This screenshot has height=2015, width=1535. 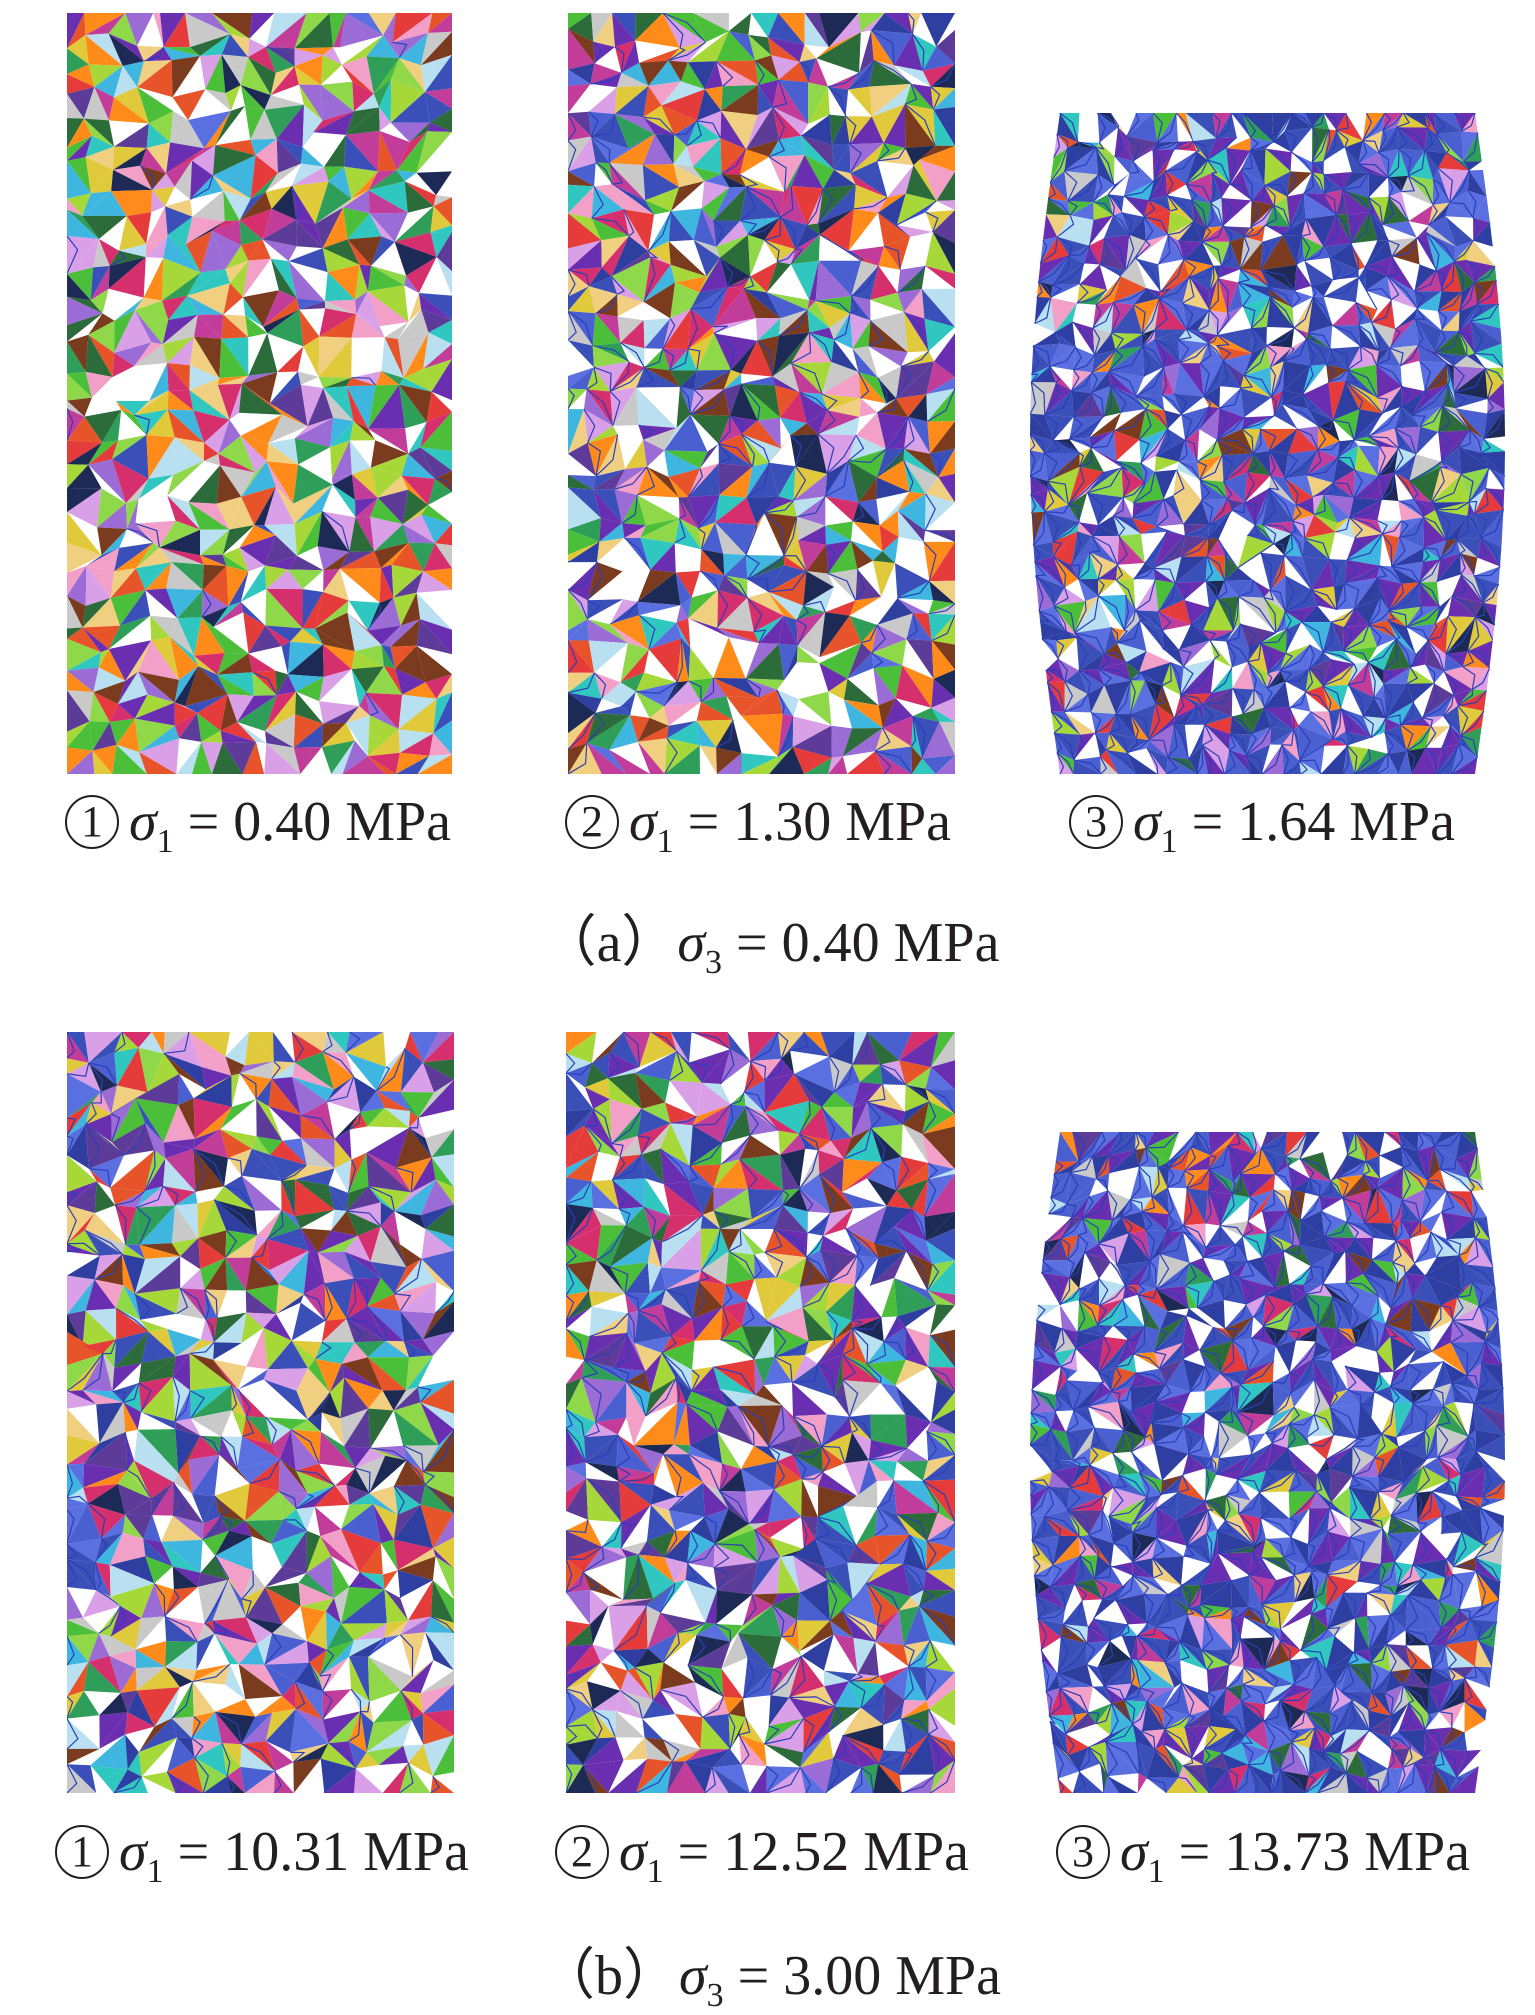 I want to click on stage-label-a-3: 3 σ1 = 1.64 MPa, so click(x=1262, y=825).